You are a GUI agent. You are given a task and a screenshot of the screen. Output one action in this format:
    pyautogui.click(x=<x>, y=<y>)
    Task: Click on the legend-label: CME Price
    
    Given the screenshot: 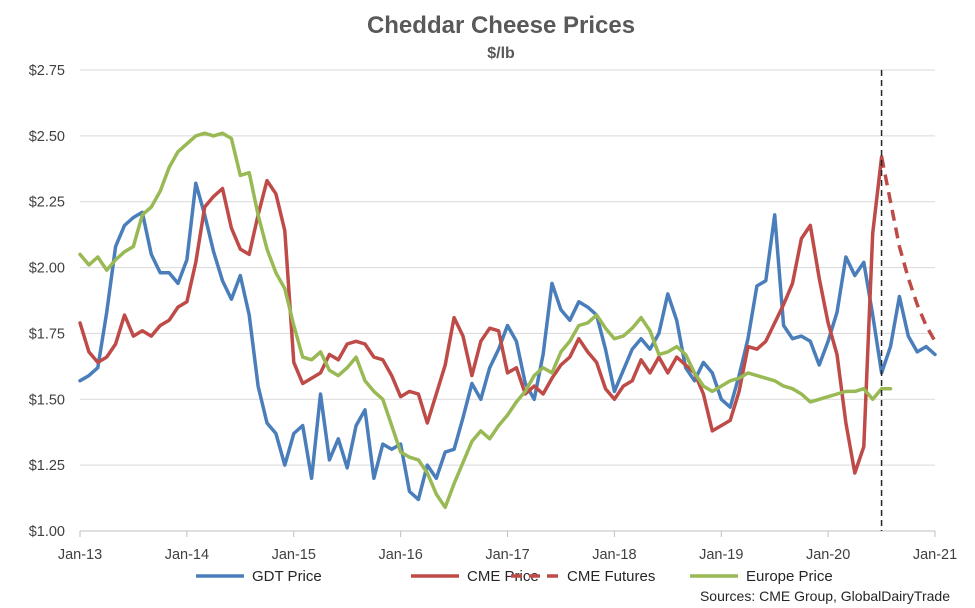 What is the action you would take?
    pyautogui.click(x=503, y=576)
    